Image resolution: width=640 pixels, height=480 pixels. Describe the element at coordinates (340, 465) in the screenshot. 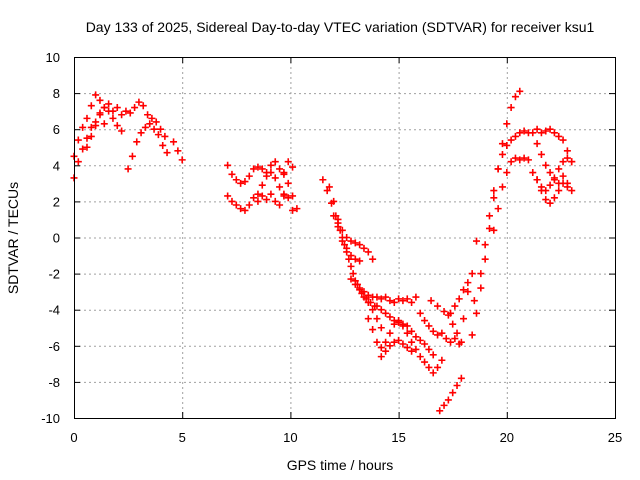

I see `x-axis-label: GPS time / hours` at that location.